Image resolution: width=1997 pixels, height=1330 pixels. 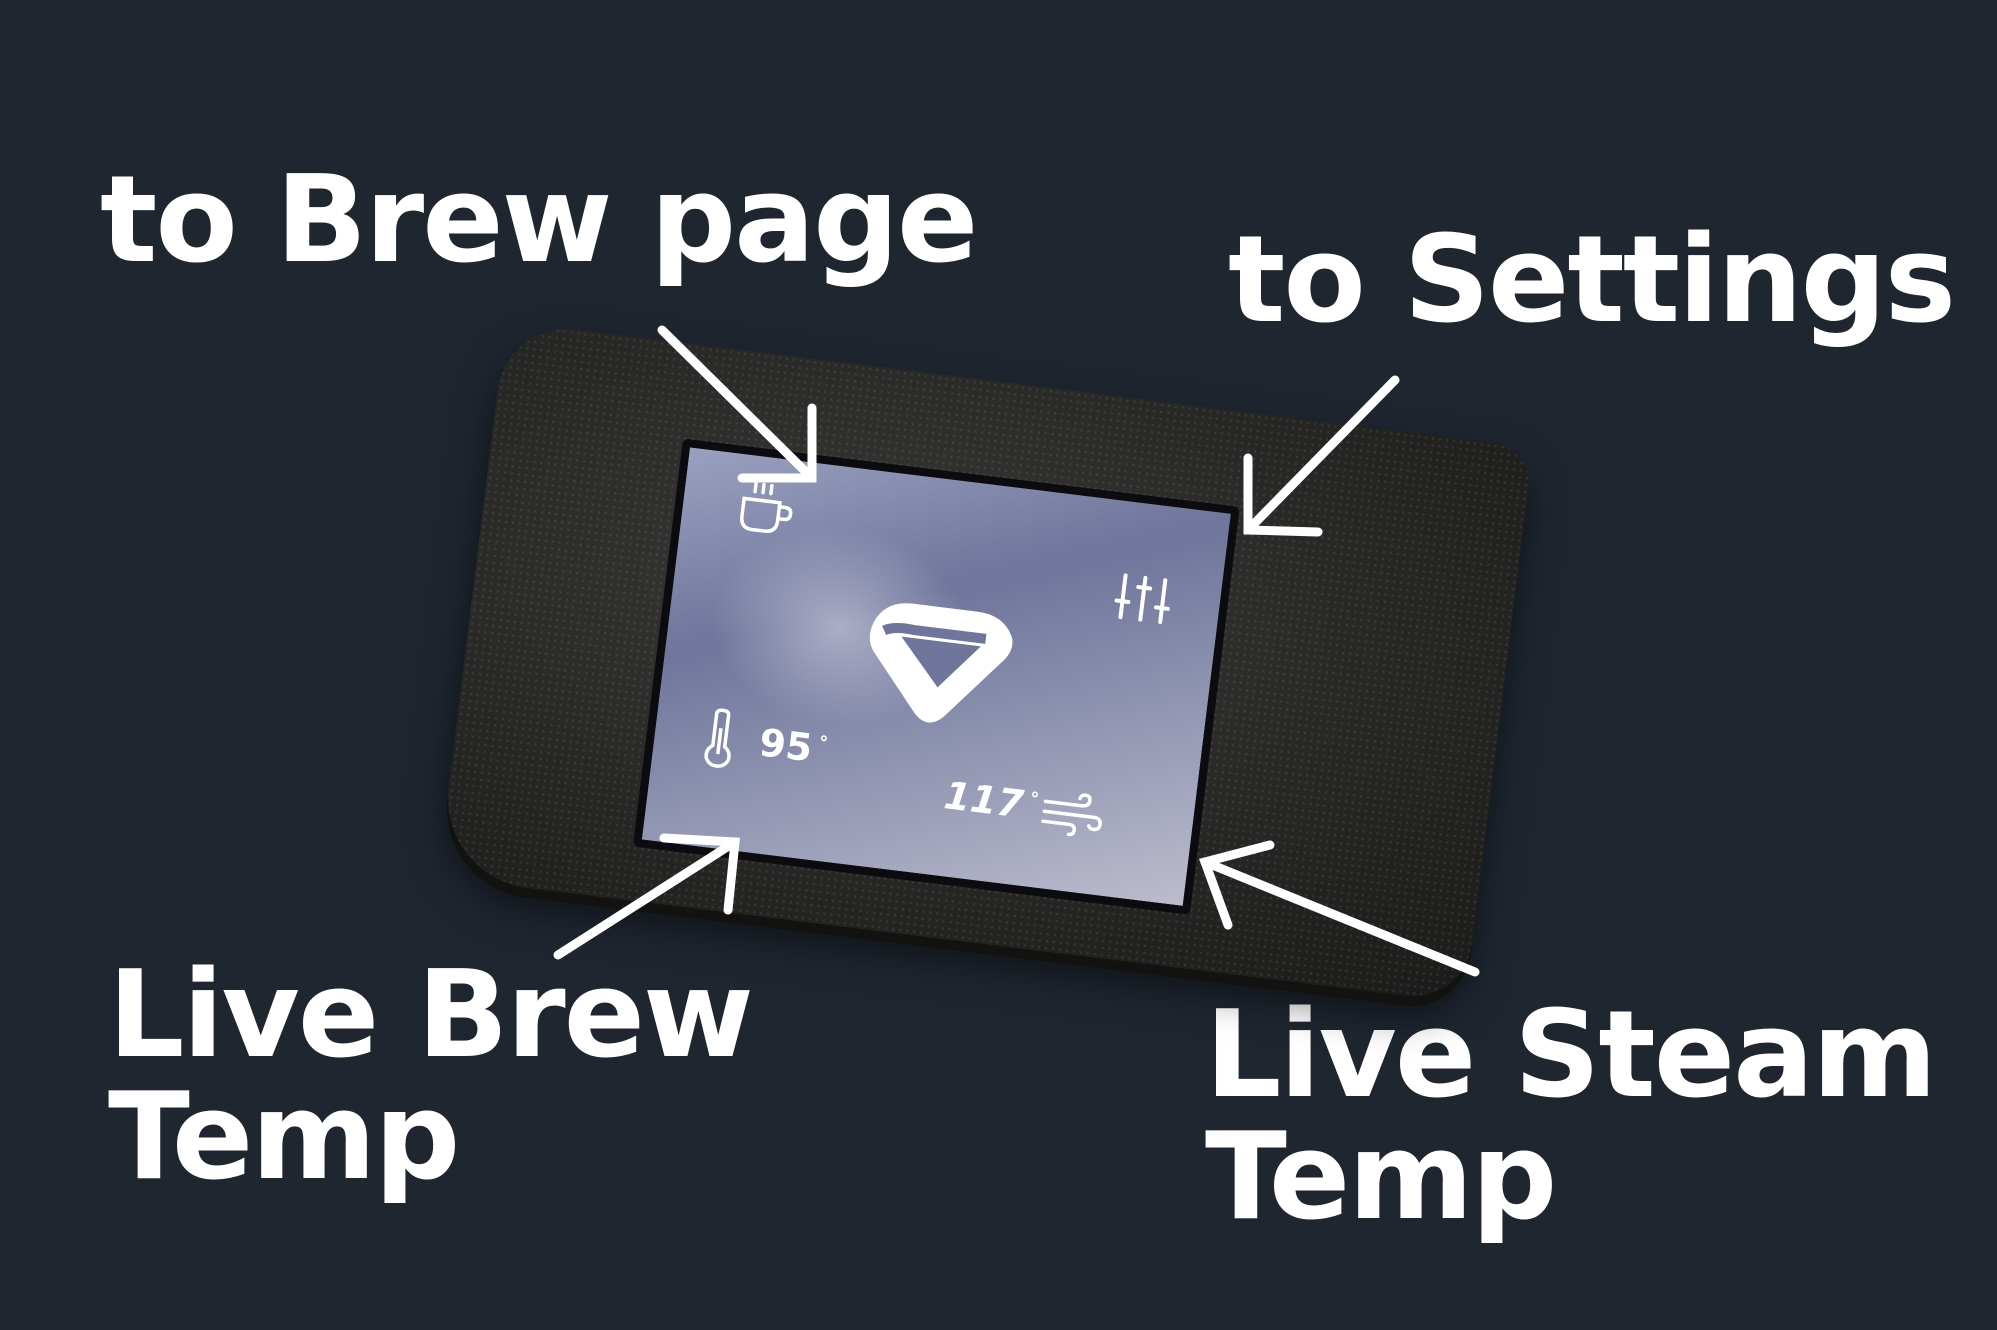 I want to click on arrow-to-brew-page, so click(x=737, y=404).